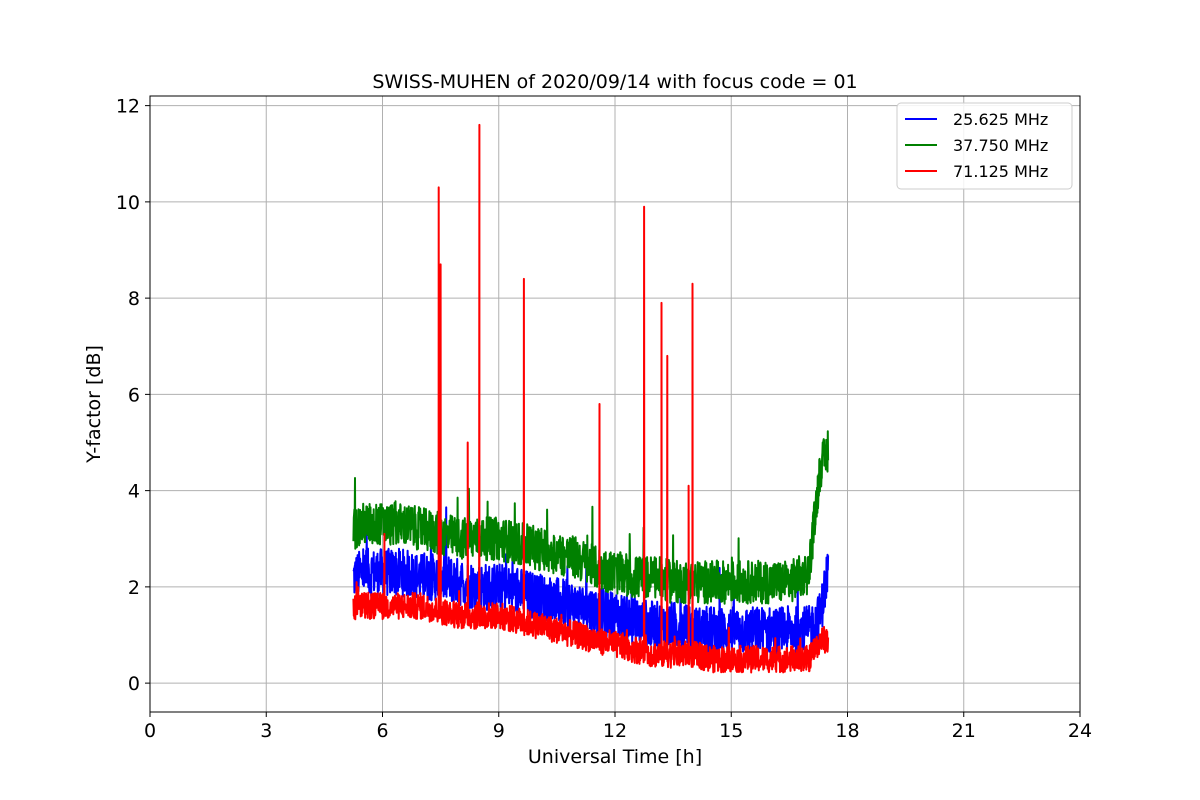 This screenshot has height=800, width=1200. What do you see at coordinates (266, 731) in the screenshot?
I see `x-tick-label: 3` at bounding box center [266, 731].